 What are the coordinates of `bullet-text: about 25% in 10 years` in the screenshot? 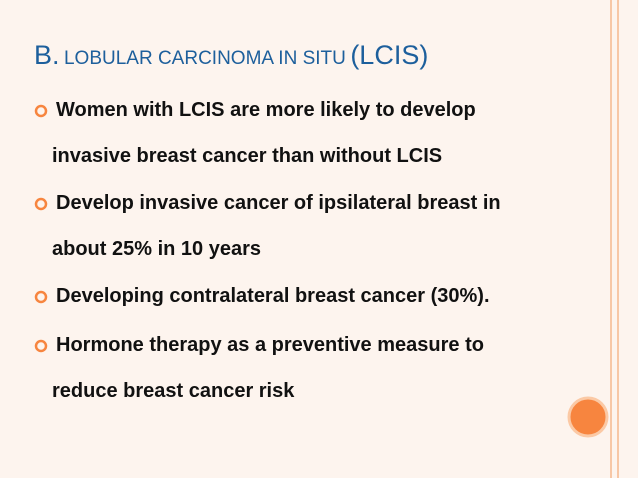 It's located at (156, 249).